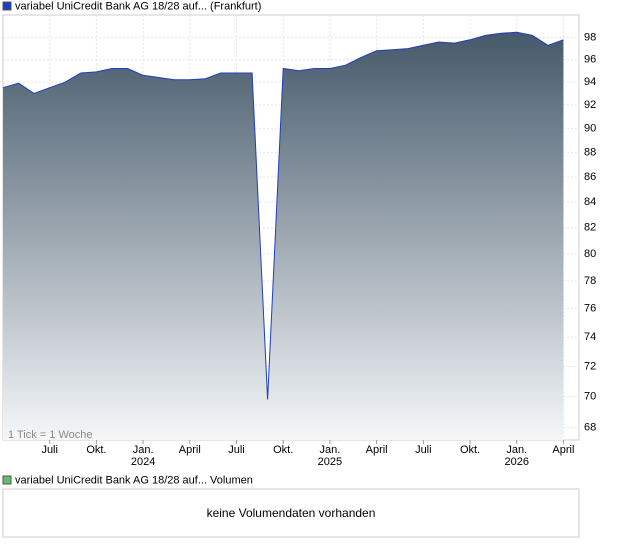  I want to click on x-year-label: 2026, so click(516, 462).